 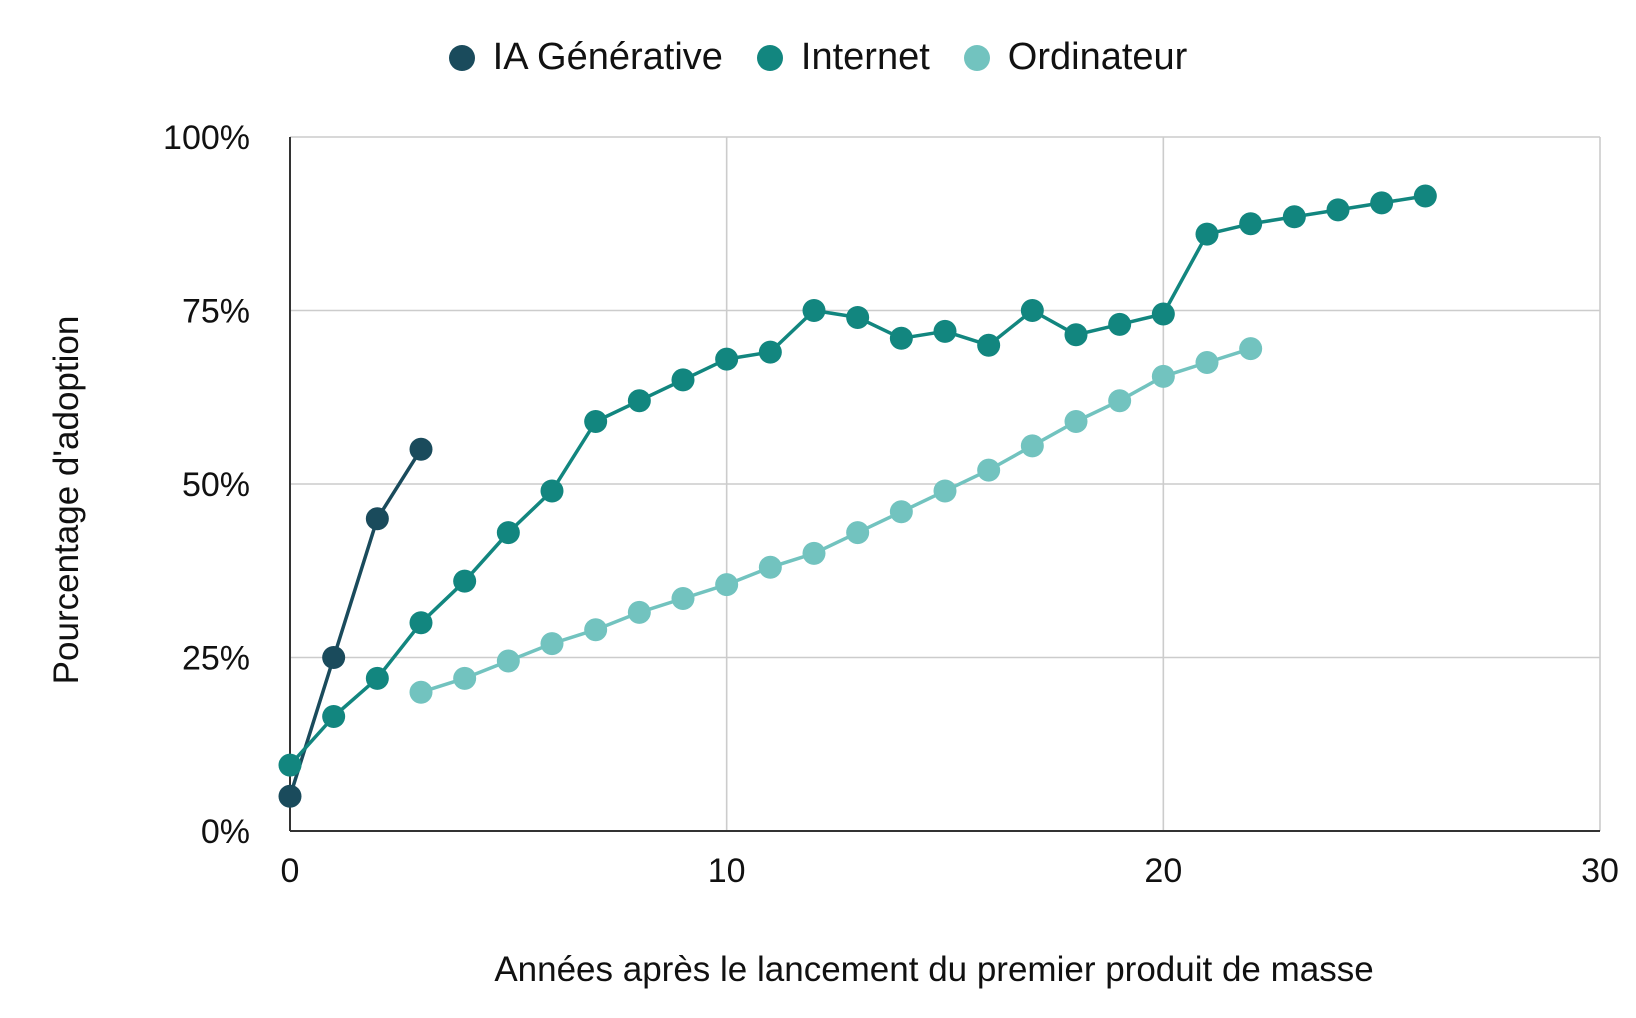 I want to click on legend-label: Internet, so click(x=865, y=57).